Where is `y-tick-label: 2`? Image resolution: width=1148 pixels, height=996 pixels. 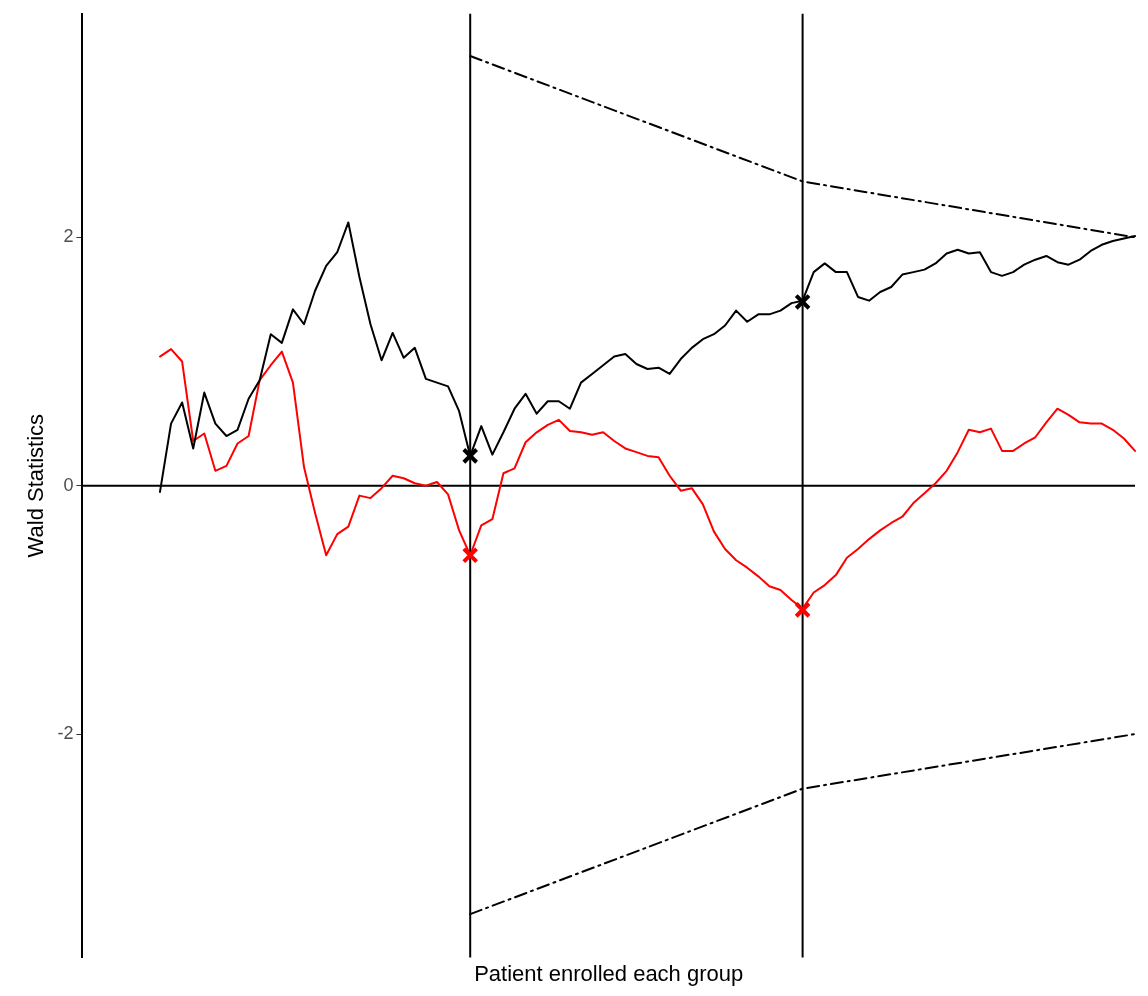
y-tick-label: 2 is located at coordinates (68, 236).